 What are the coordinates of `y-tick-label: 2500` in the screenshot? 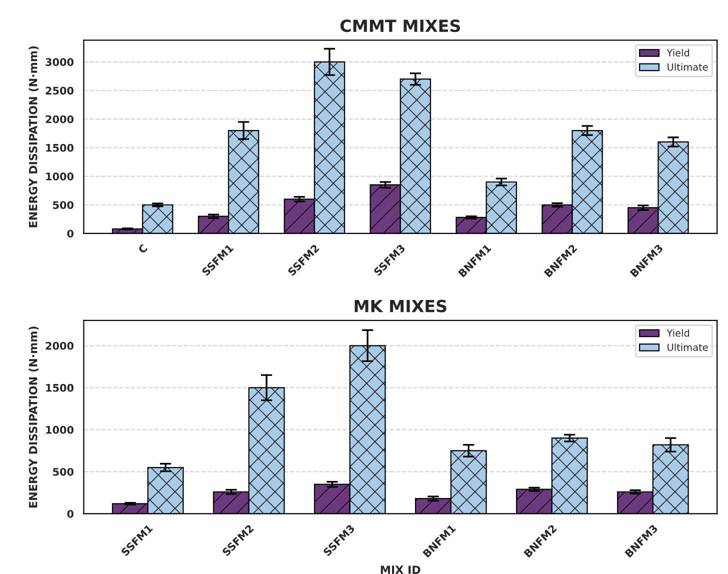 It's located at (60, 90).